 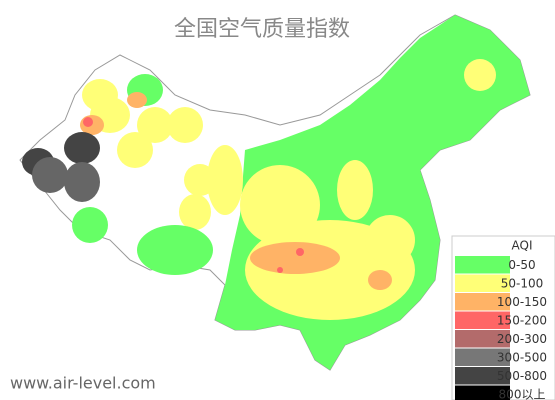 I want to click on legend-label: 100-150, so click(x=522, y=302).